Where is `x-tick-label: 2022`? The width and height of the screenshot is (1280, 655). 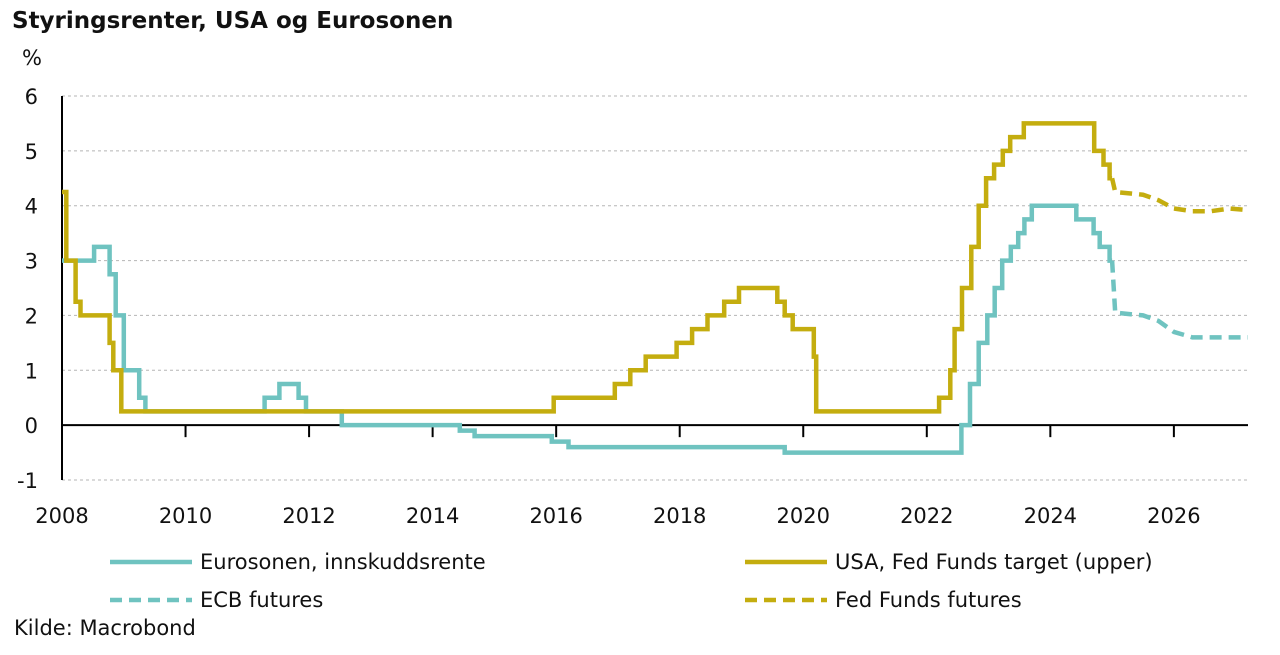
x-tick-label: 2022 is located at coordinates (926, 516).